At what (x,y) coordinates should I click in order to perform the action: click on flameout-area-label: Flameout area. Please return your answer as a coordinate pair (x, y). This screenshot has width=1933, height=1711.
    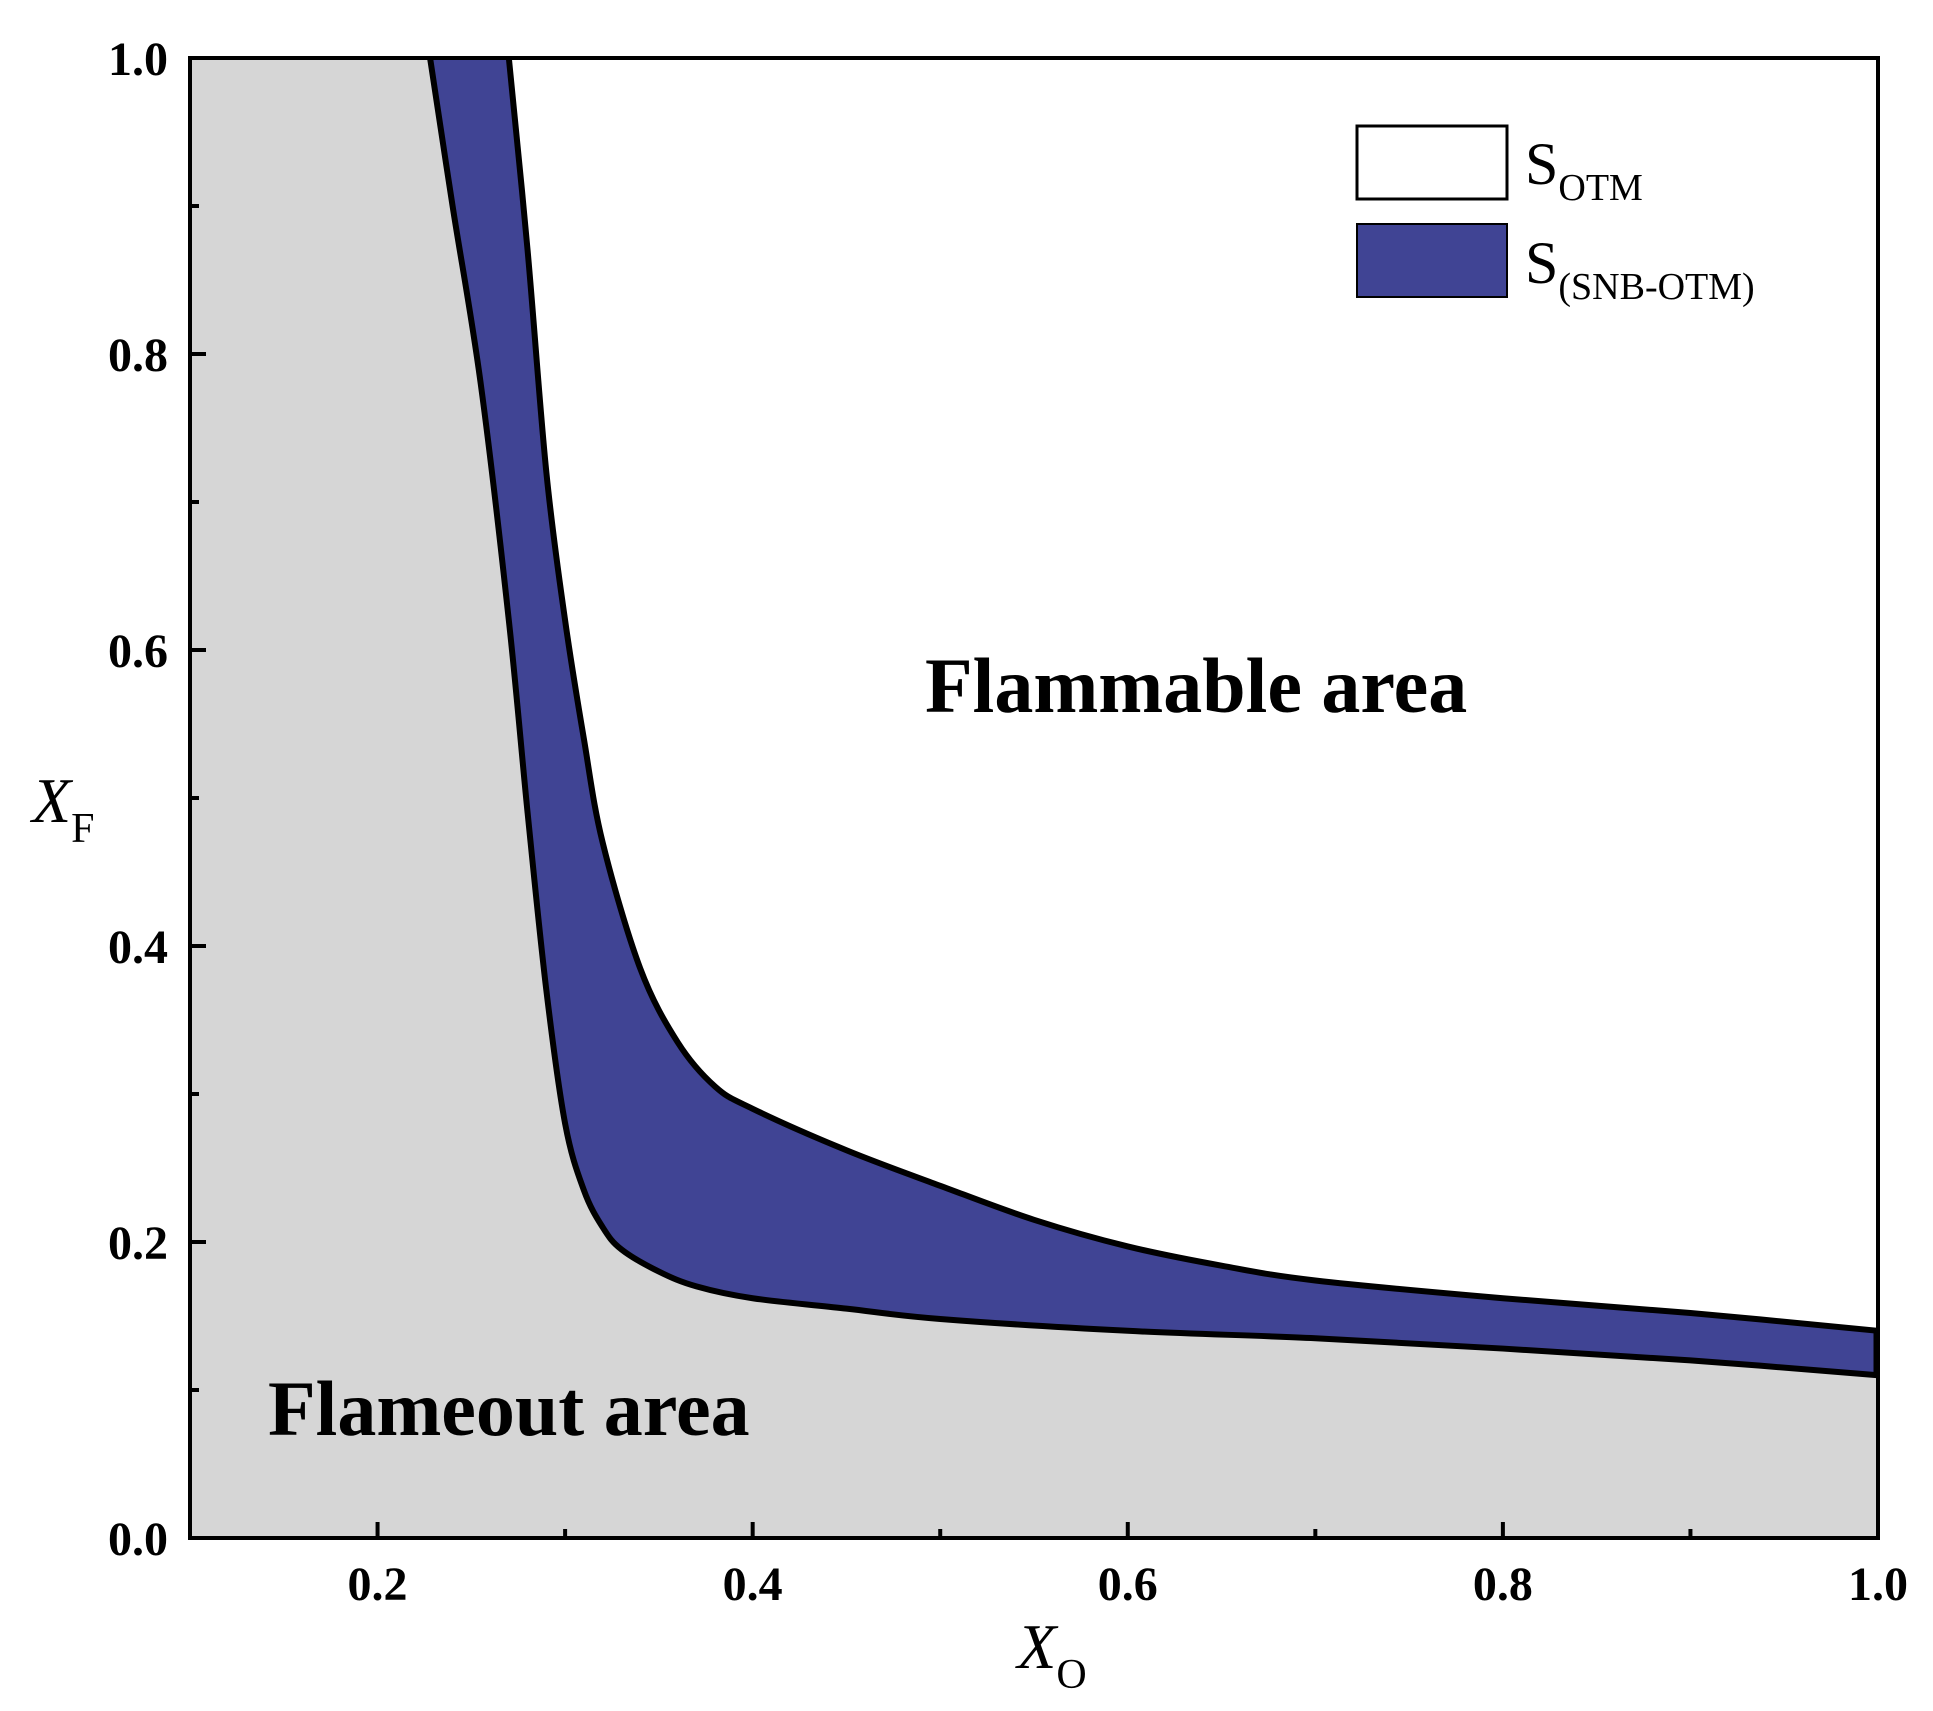
    Looking at the image, I should click on (509, 1408).